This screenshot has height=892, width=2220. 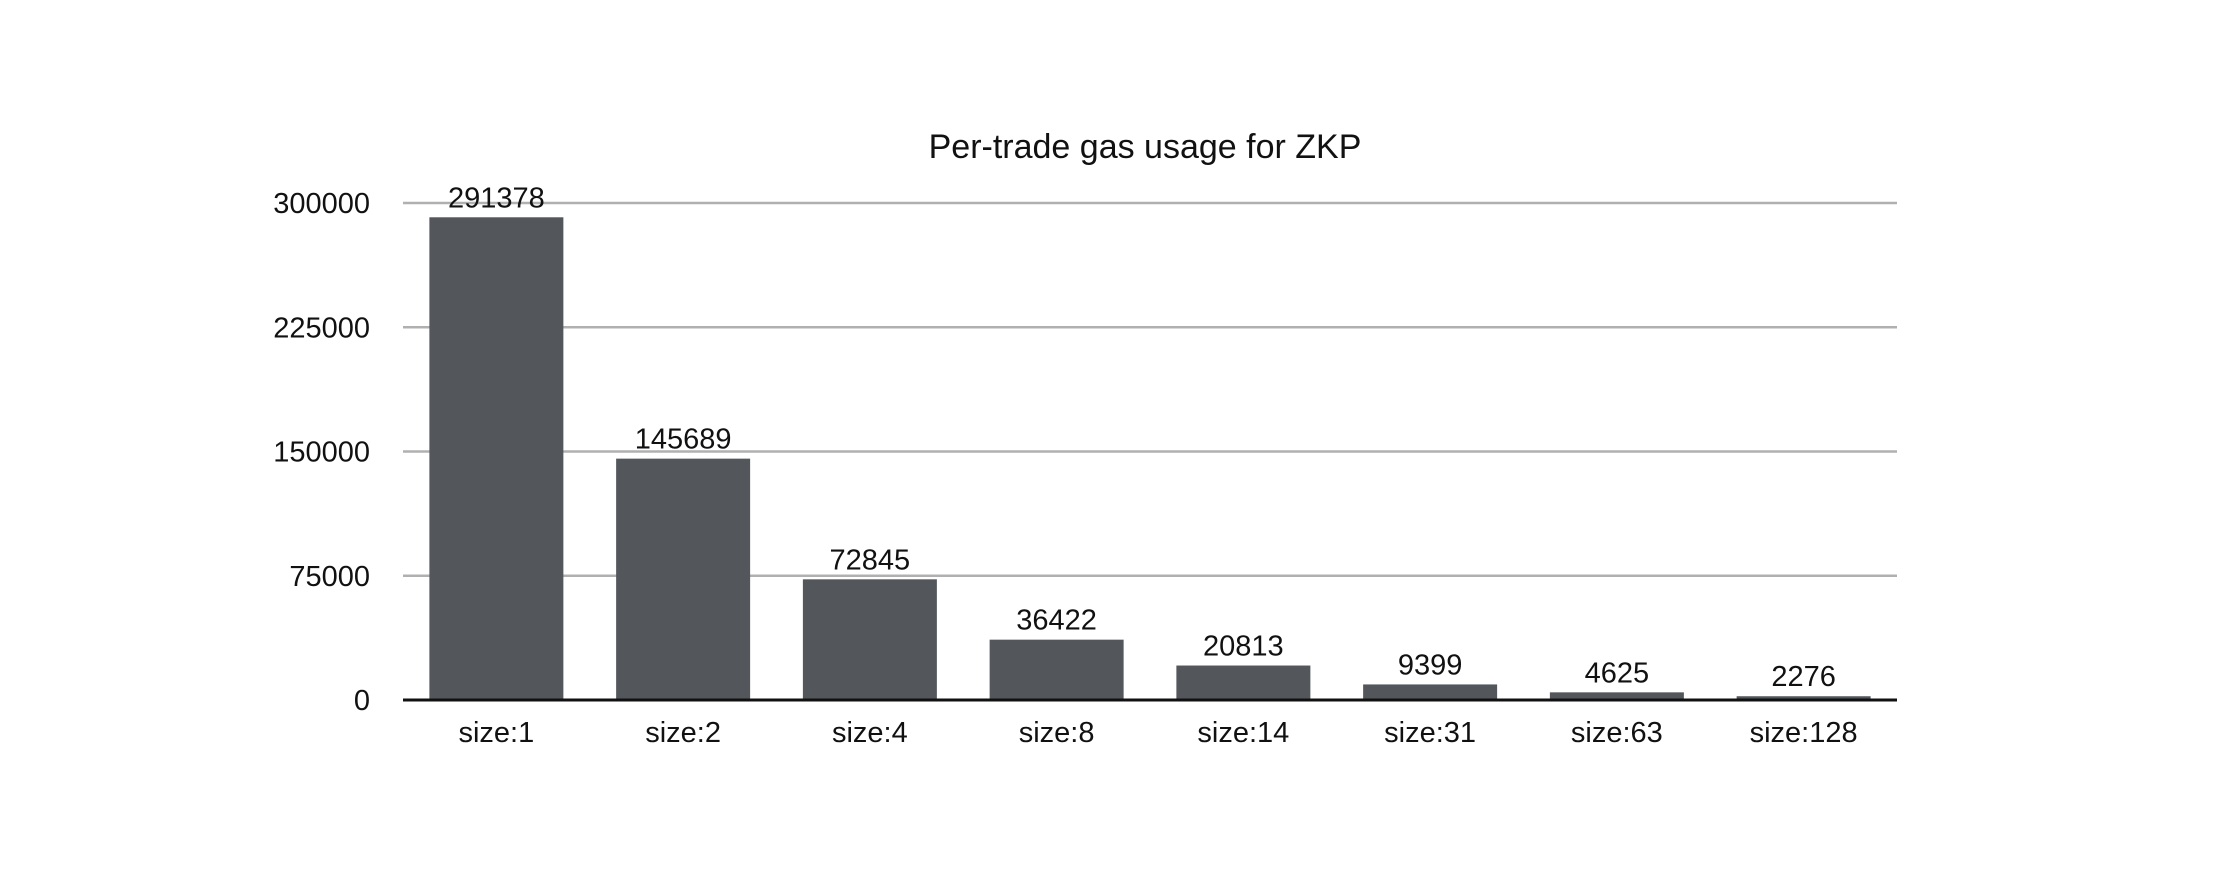 I want to click on x-category-label: size:128, so click(x=1804, y=733).